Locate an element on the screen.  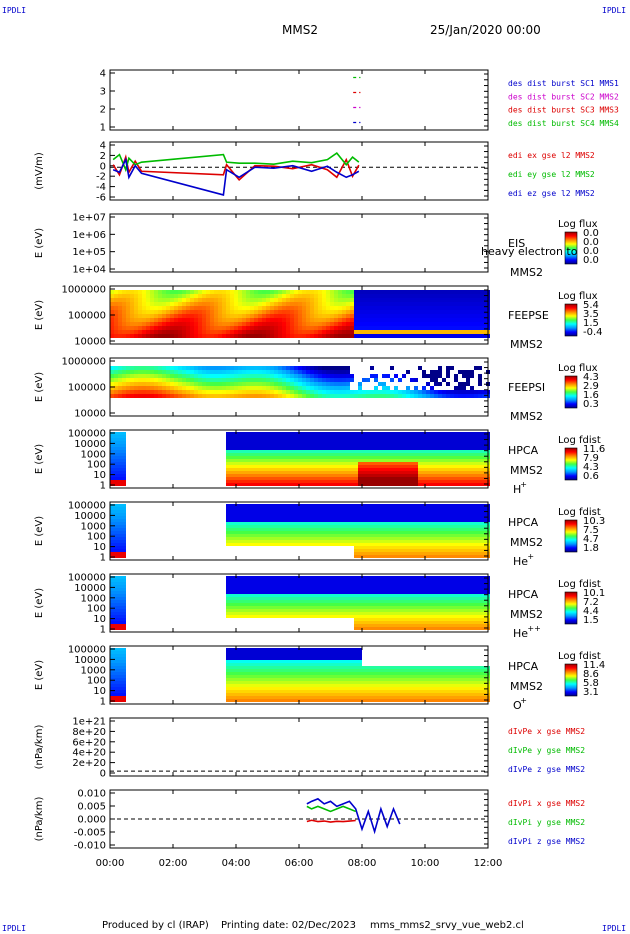
y-tick-label: 3 is located at coordinates (103, 92).